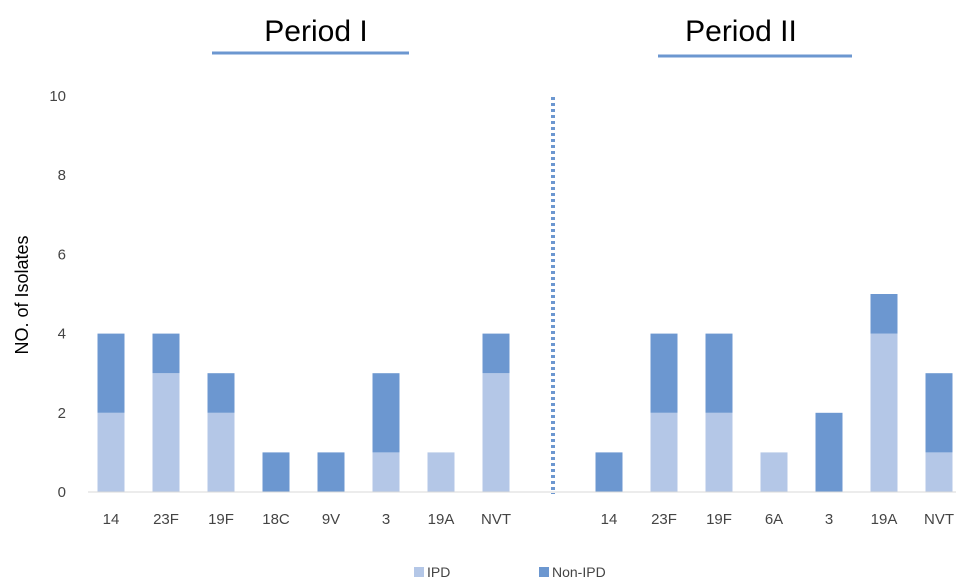 The width and height of the screenshot is (956, 580). Describe the element at coordinates (62, 254) in the screenshot. I see `y-tick-label: 6` at that location.